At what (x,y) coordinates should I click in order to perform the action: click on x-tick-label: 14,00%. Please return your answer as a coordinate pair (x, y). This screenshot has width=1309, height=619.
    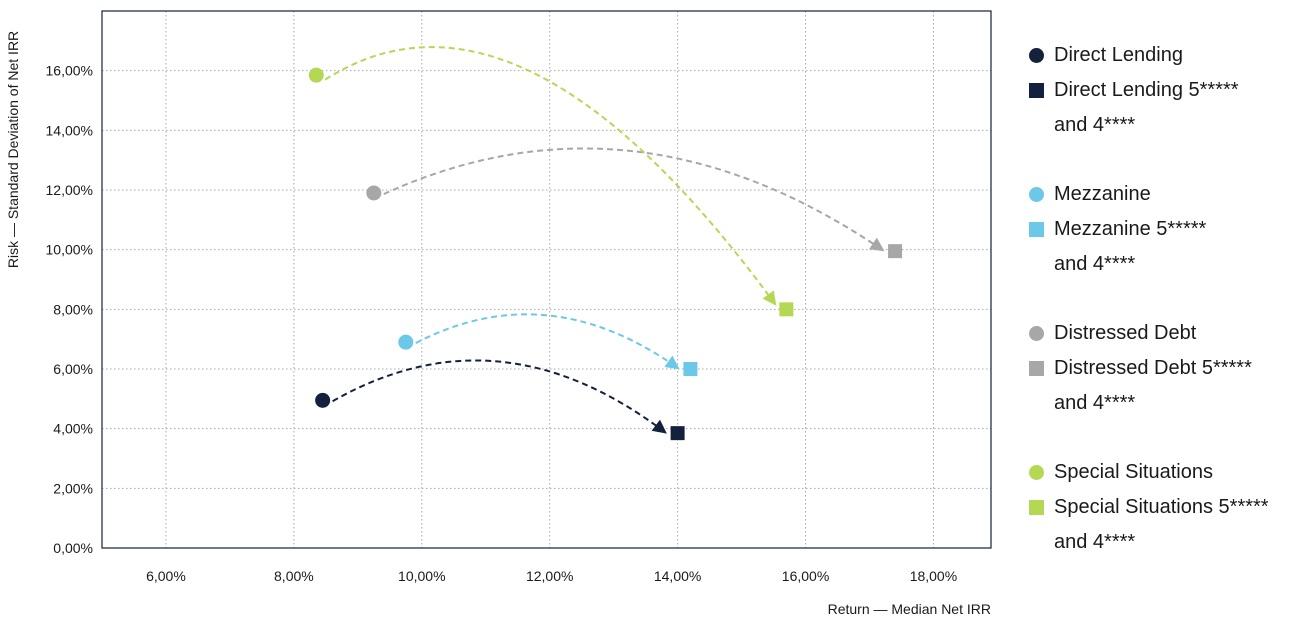
    Looking at the image, I should click on (677, 576).